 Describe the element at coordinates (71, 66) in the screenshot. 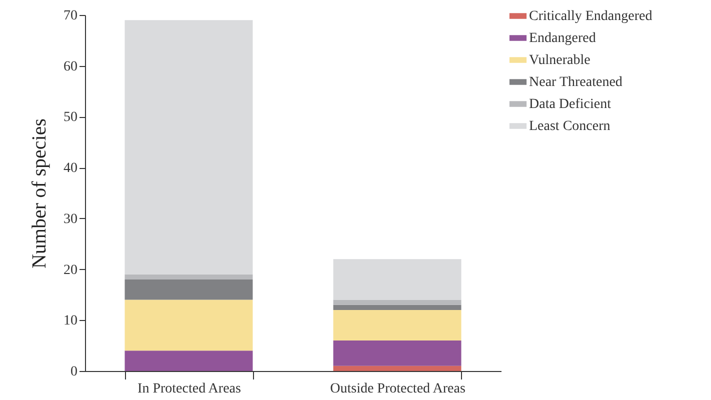

I see `y-tick-label: 60` at that location.